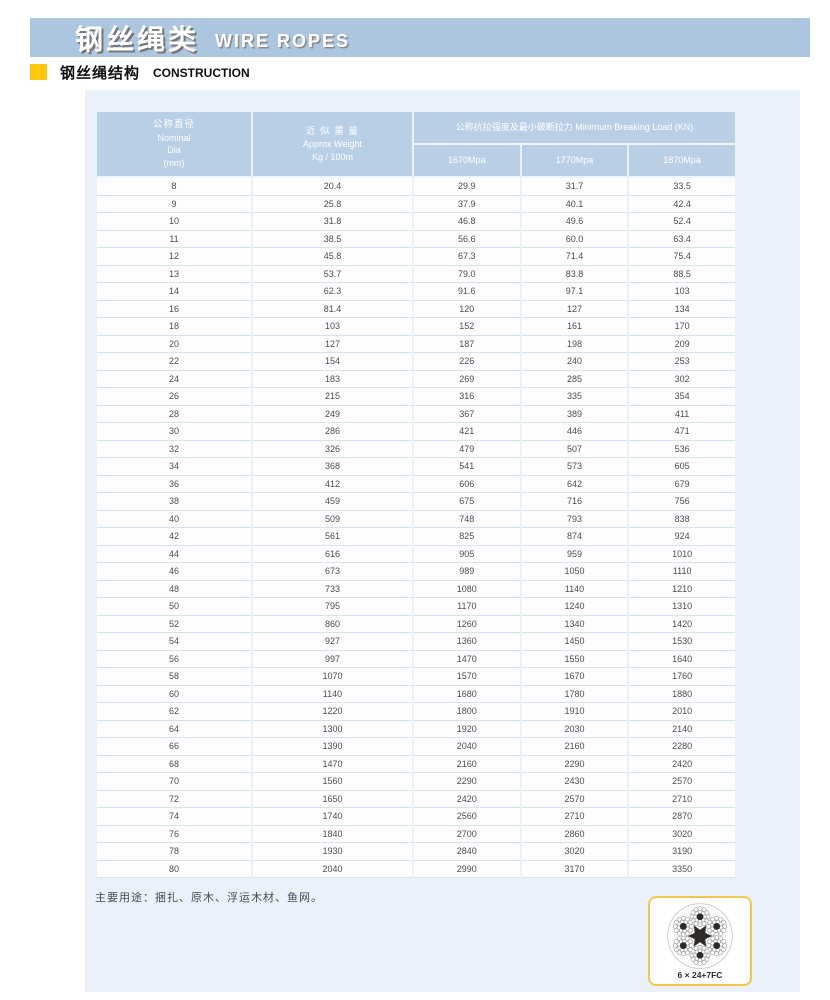  Describe the element at coordinates (416, 834) in the screenshot. I see `table-row: 76 1840 2700 2860 3020` at that location.